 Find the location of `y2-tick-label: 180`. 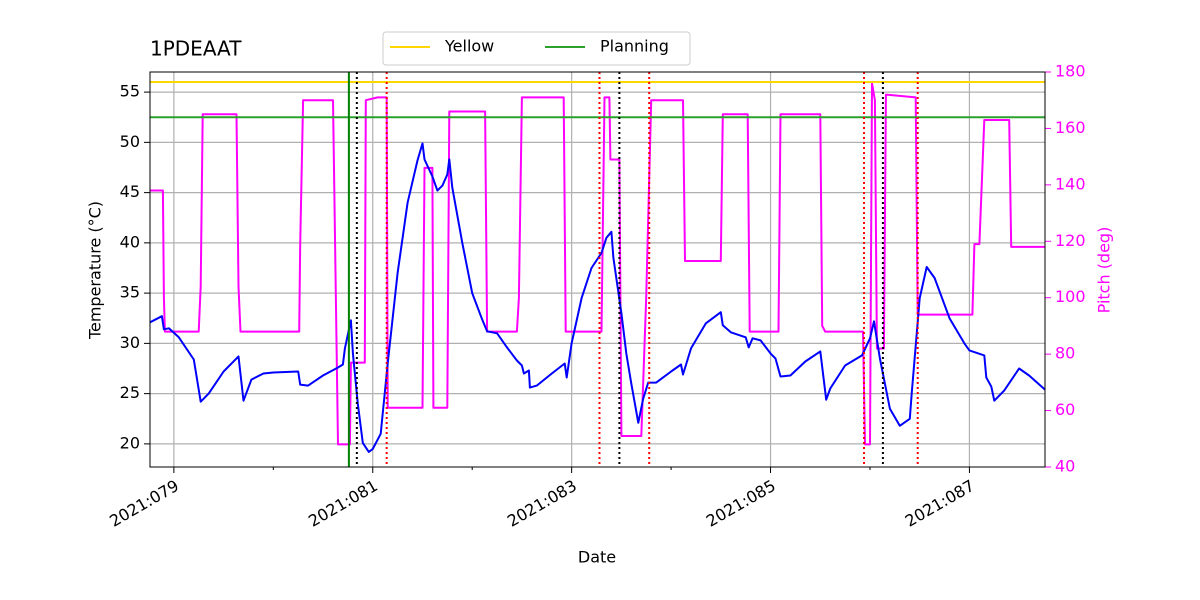

y2-tick-label: 180 is located at coordinates (1070, 71).